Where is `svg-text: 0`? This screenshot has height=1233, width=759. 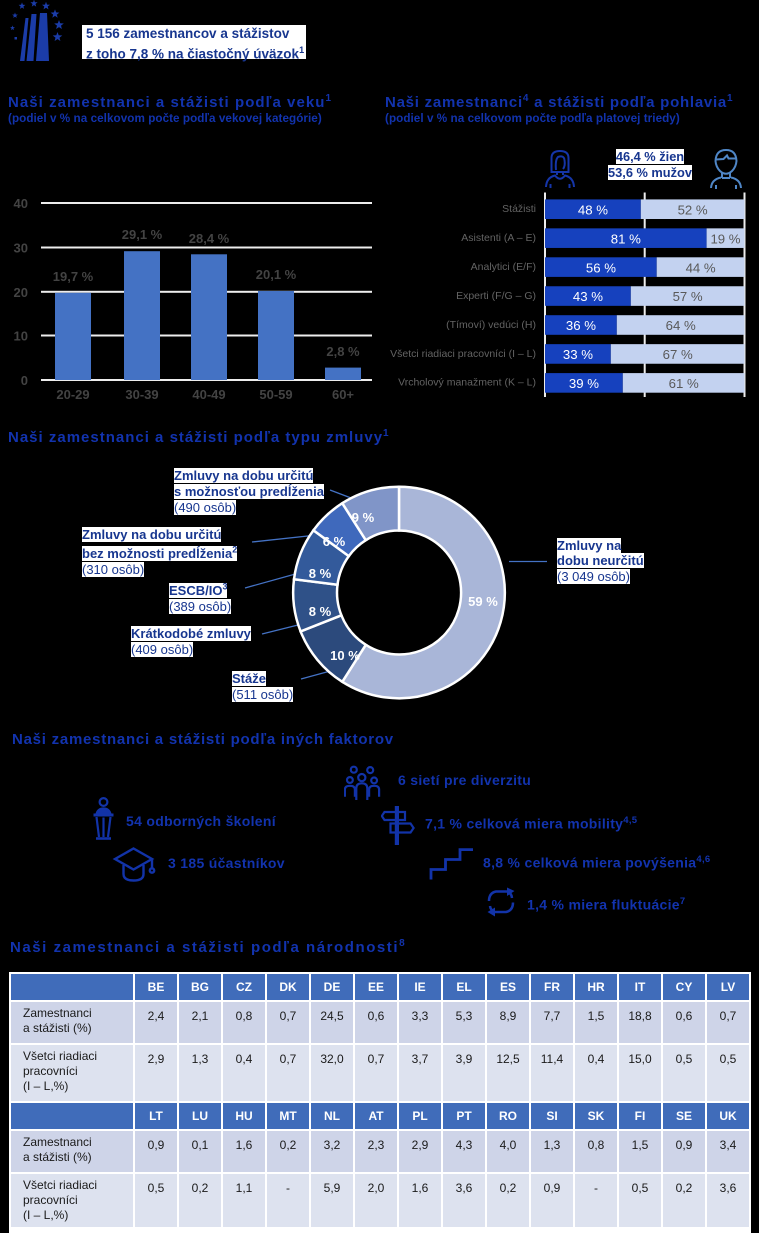 svg-text: 0 is located at coordinates (24, 380).